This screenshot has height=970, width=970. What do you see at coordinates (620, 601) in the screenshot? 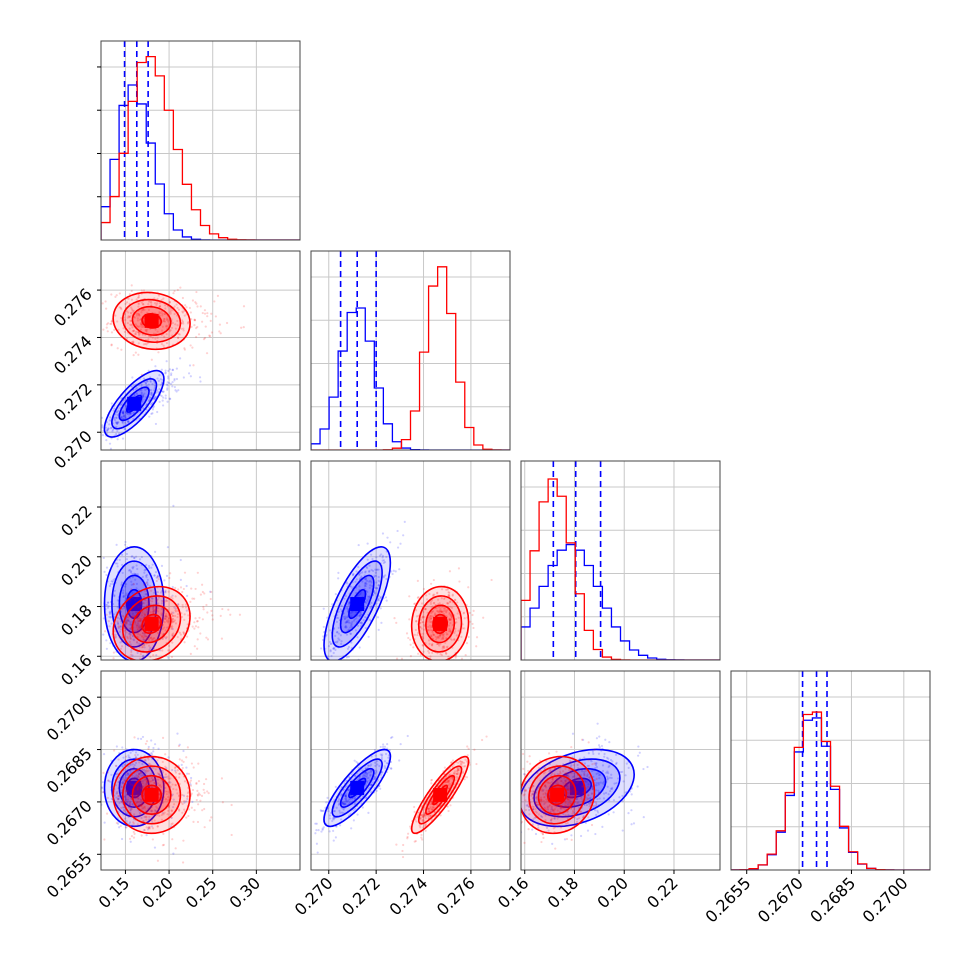
I see `histogram-blue` at bounding box center [620, 601].